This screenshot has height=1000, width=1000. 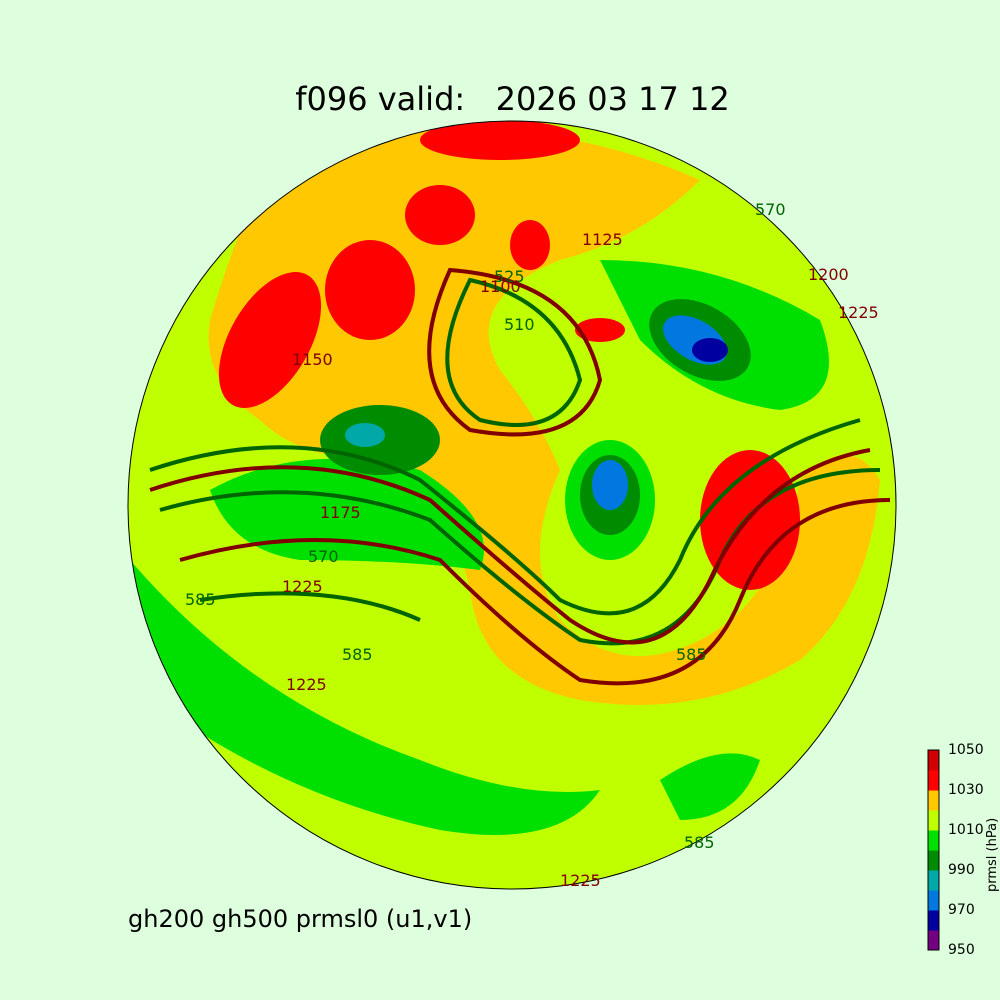 What do you see at coordinates (966, 830) in the screenshot?
I see `colorbar-tick: 1010` at bounding box center [966, 830].